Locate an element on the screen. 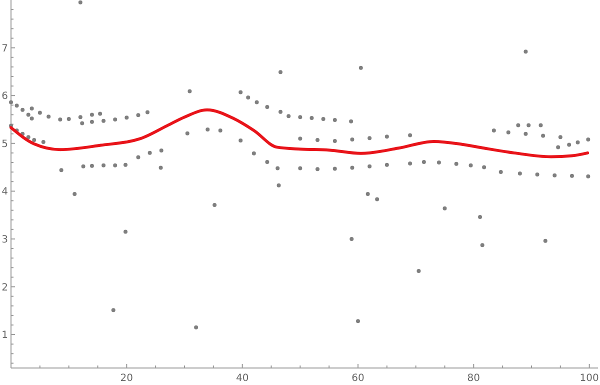 The width and height of the screenshot is (600, 385). x-tick-label: 100 is located at coordinates (589, 378).